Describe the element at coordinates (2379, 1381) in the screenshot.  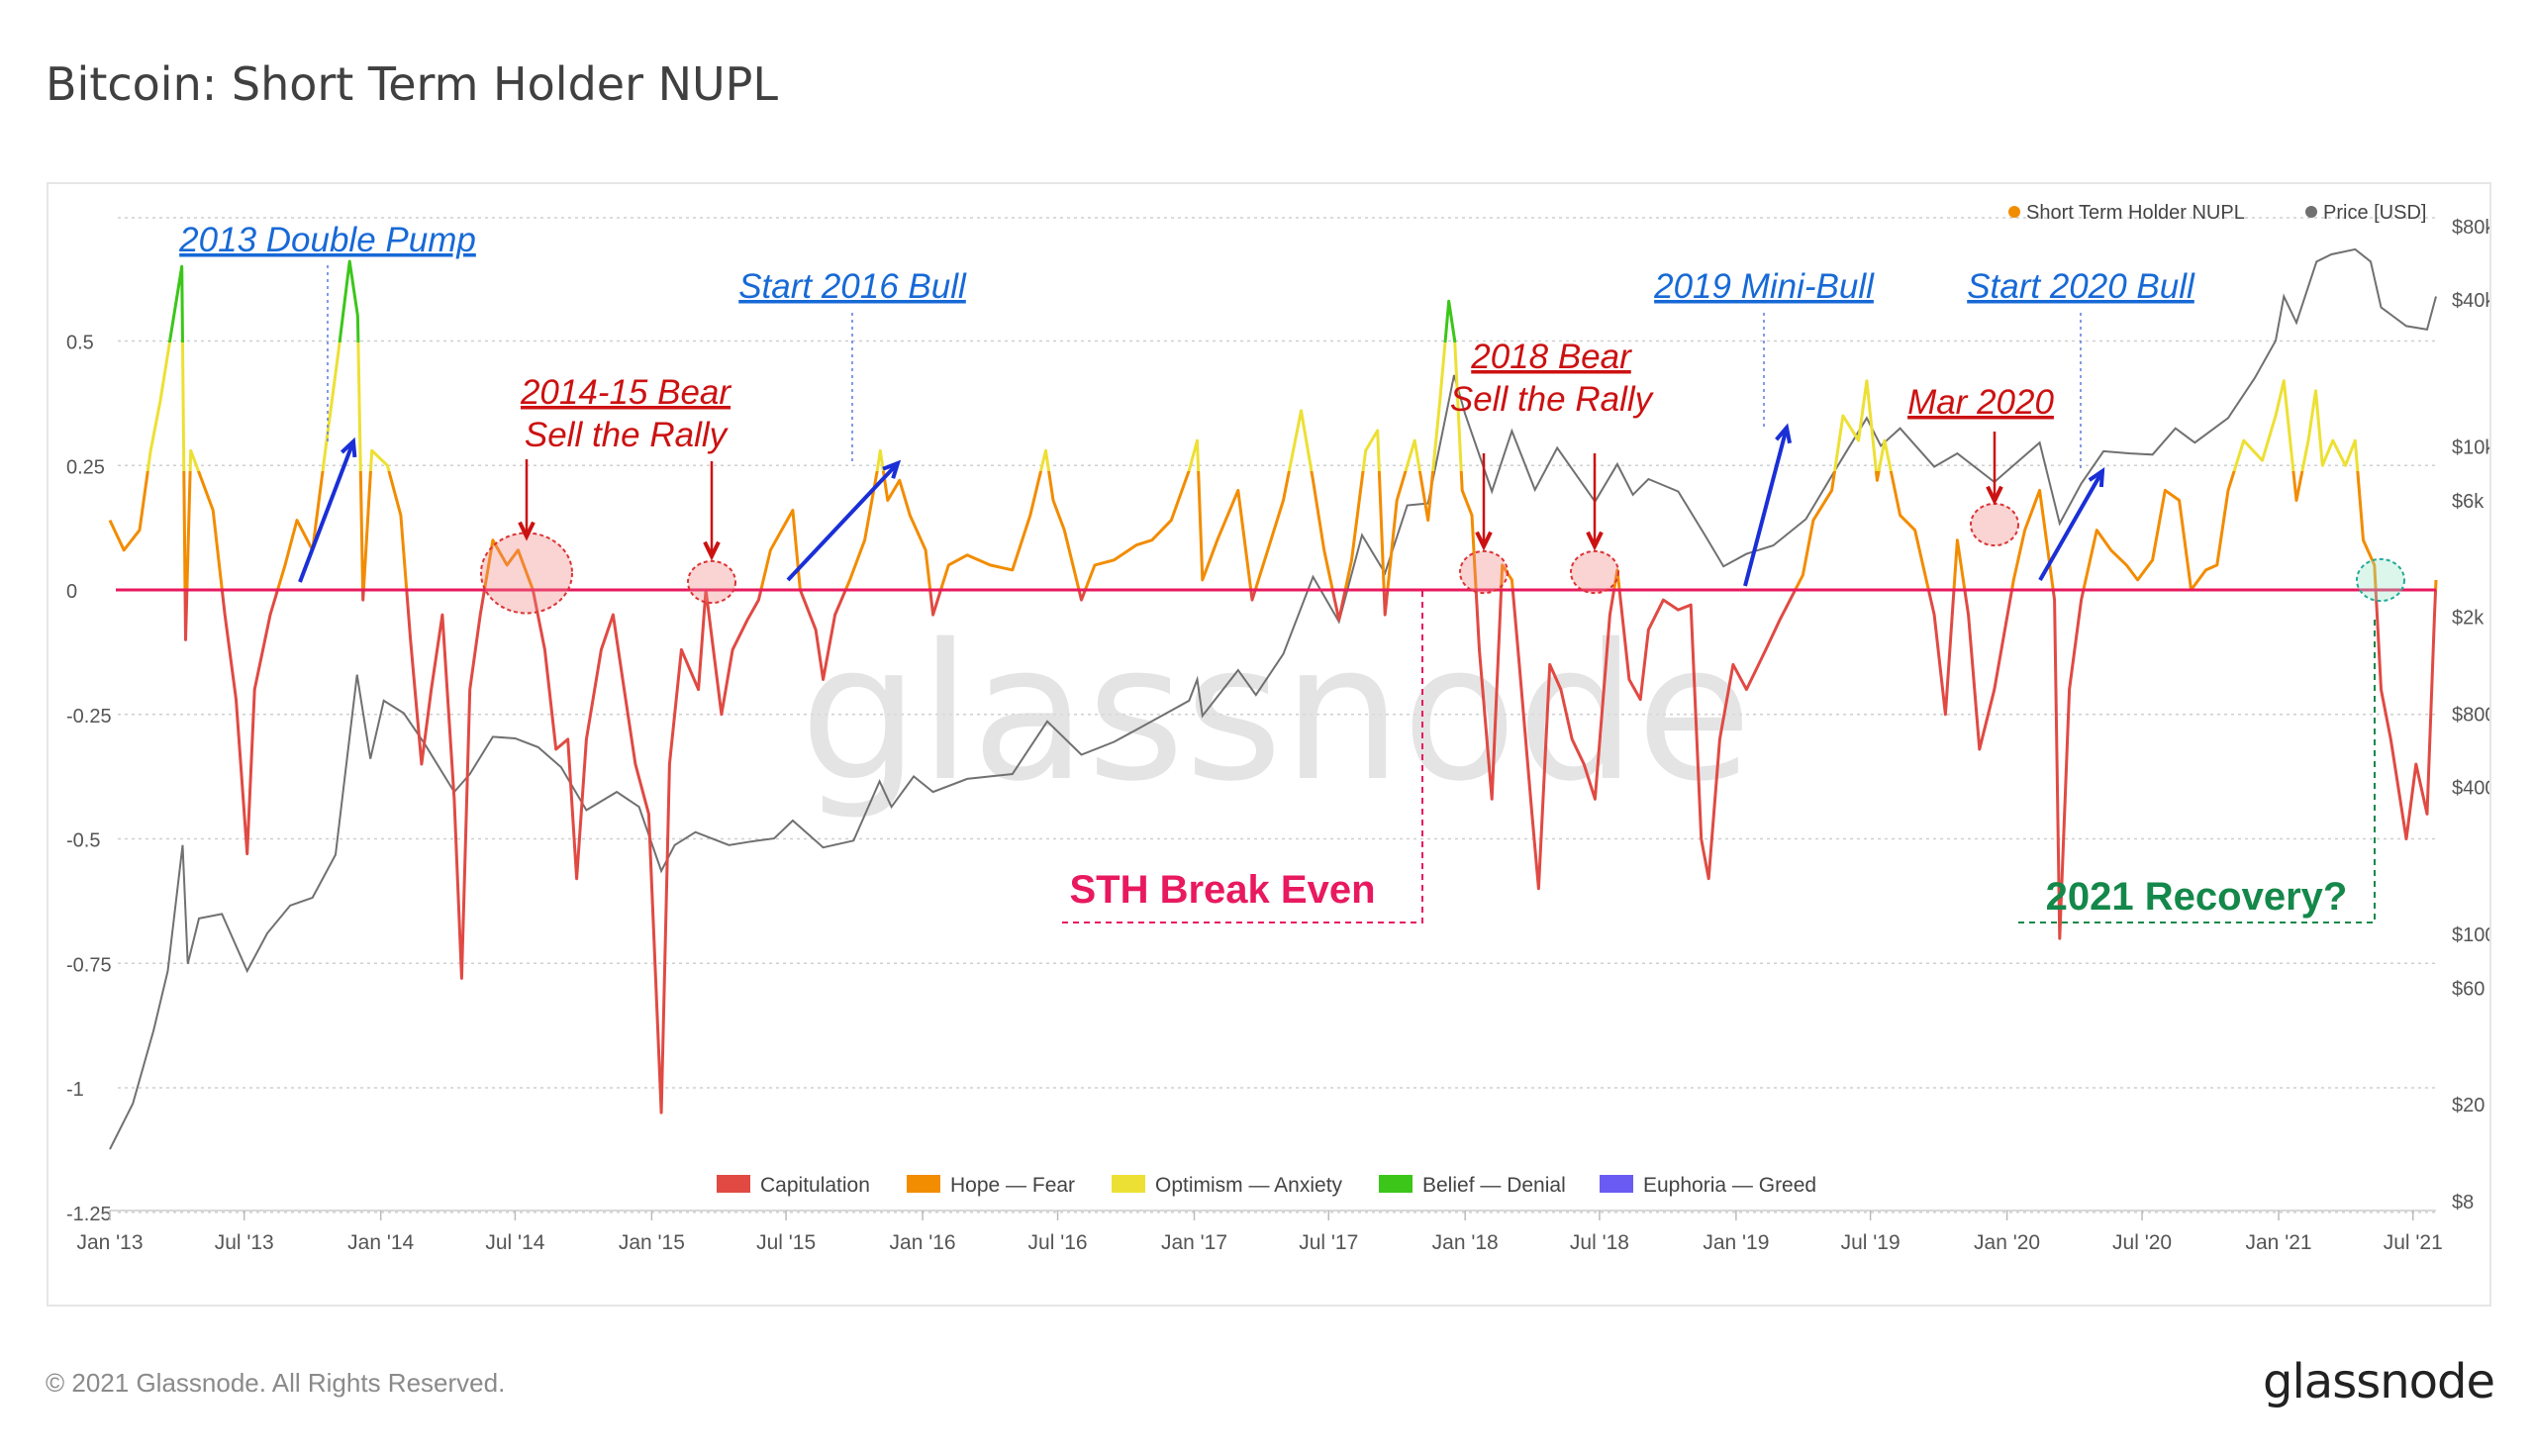
I see `brand-logo: glassnode` at that location.